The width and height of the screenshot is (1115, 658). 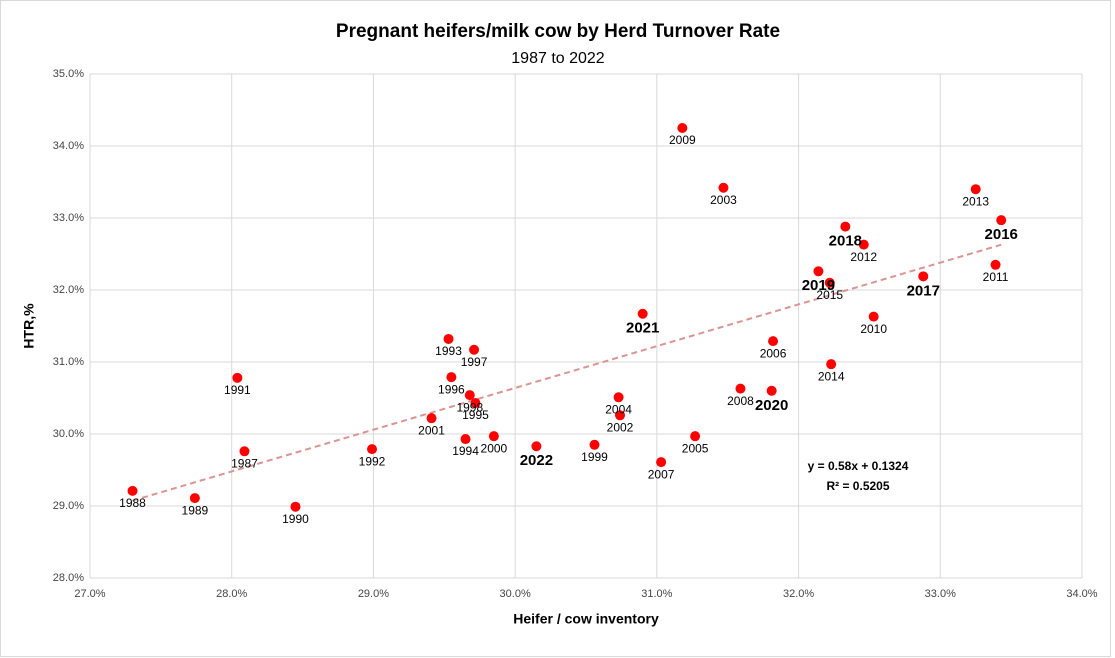 I want to click on y-tick-label: 33.0%, so click(x=68, y=218).